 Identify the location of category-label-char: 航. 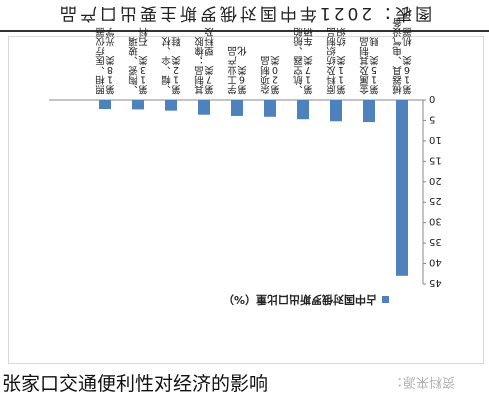
(298, 79).